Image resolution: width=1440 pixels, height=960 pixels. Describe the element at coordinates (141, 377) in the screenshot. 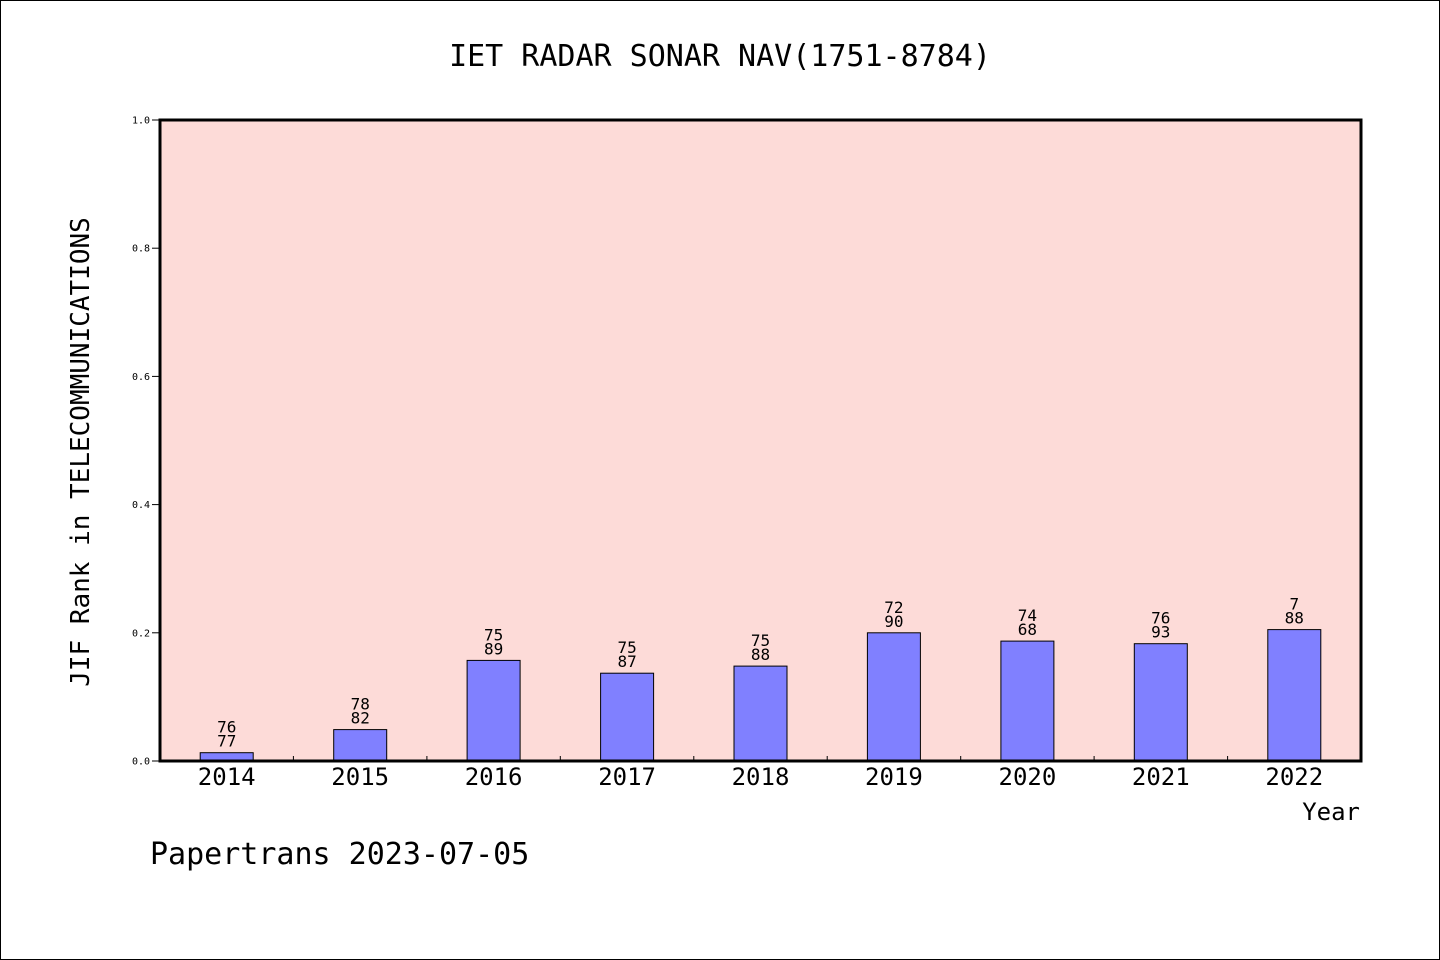

I see `y-tick-label: 0.6` at that location.